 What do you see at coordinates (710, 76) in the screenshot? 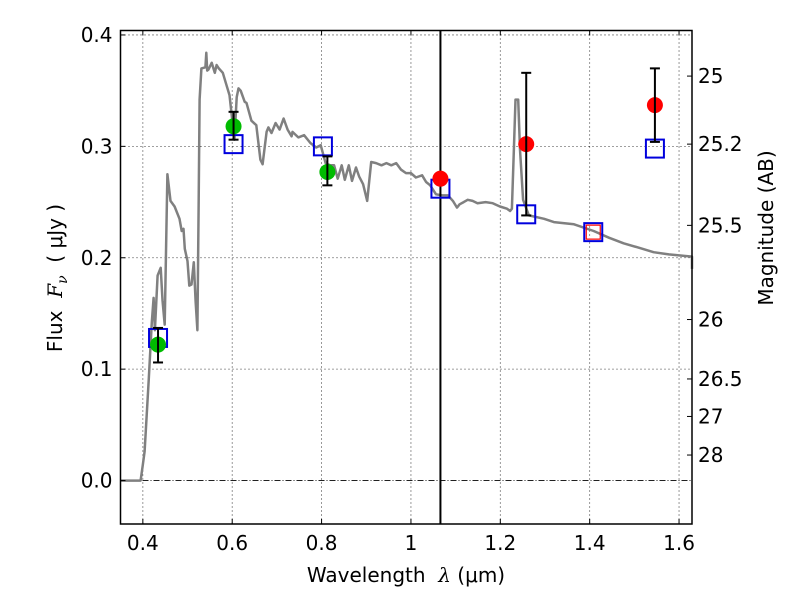
I see `y2-tick-label: 25` at bounding box center [710, 76].